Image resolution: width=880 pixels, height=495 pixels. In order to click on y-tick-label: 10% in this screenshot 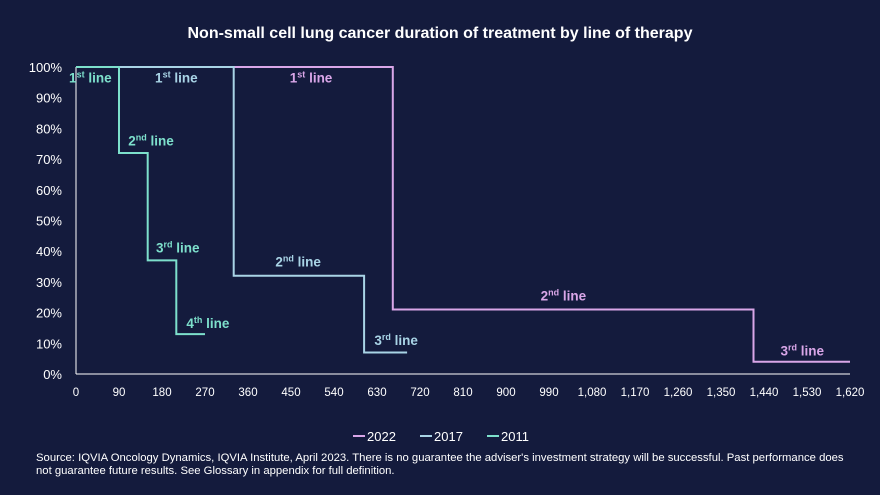, I will do `click(49, 343)`.